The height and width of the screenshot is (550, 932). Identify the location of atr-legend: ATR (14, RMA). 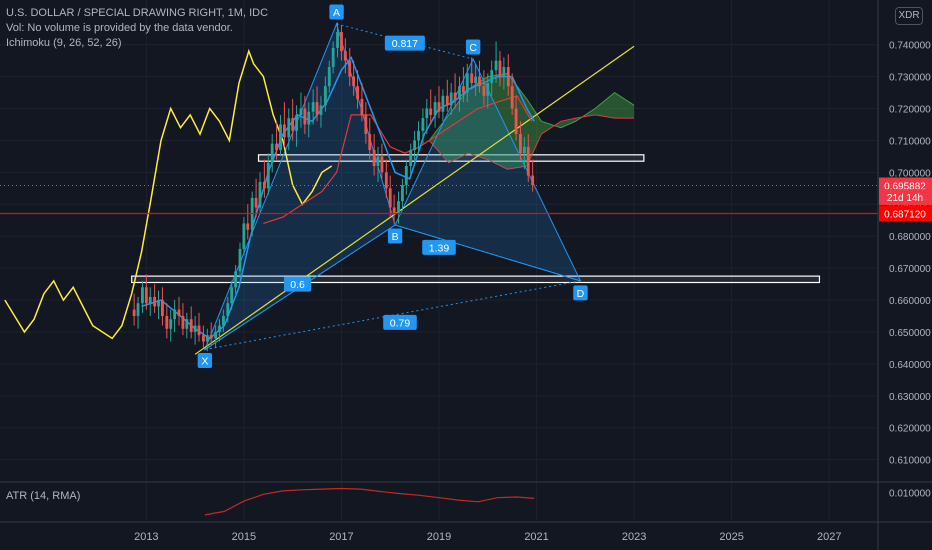
(43, 496).